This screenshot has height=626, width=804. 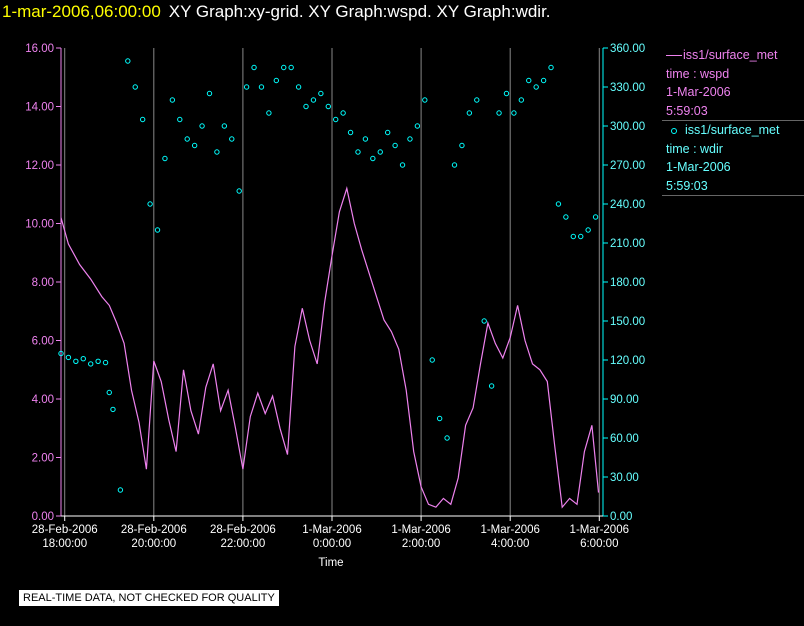 What do you see at coordinates (698, 73) in the screenshot?
I see `legend-wspd-line2: time : wspd` at bounding box center [698, 73].